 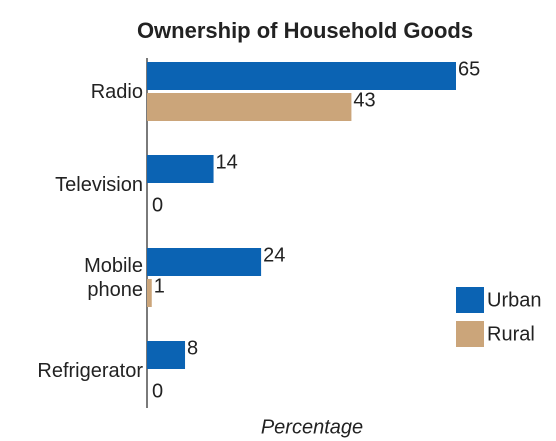 What do you see at coordinates (469, 69) in the screenshot?
I see `value-label: 65` at bounding box center [469, 69].